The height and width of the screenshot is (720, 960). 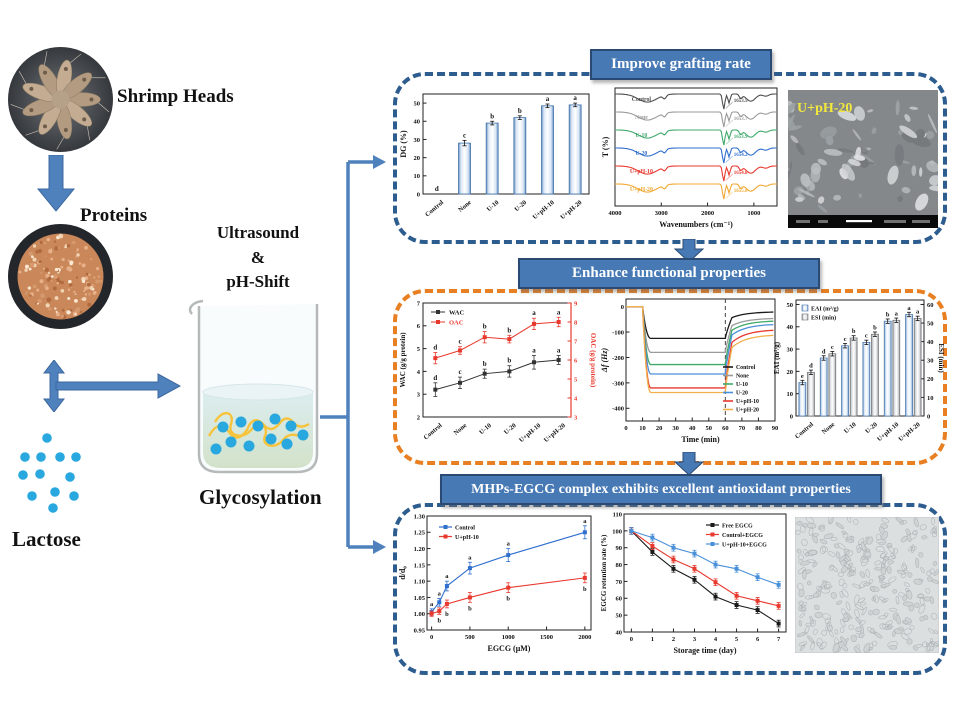 What do you see at coordinates (576, 303) in the screenshot?
I see `svg-text: 9` at bounding box center [576, 303].